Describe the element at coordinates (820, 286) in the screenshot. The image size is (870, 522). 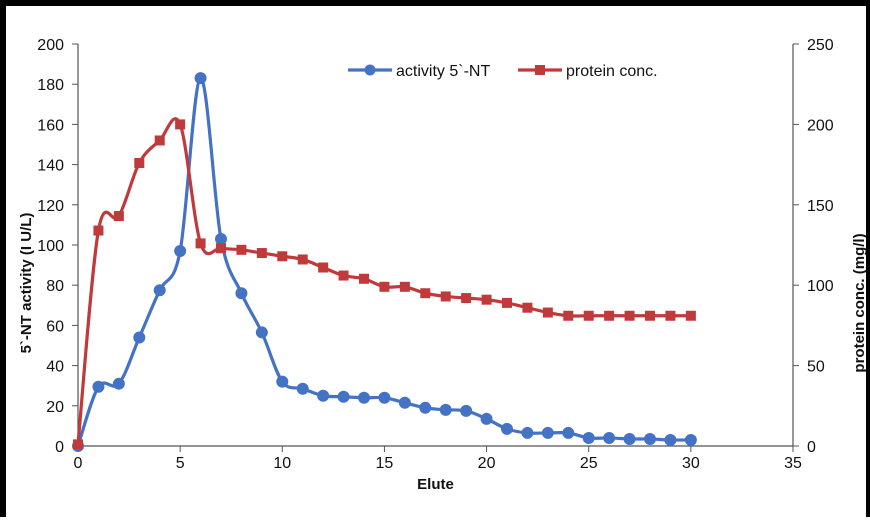
I see `y-tick-label-right: 100` at that location.